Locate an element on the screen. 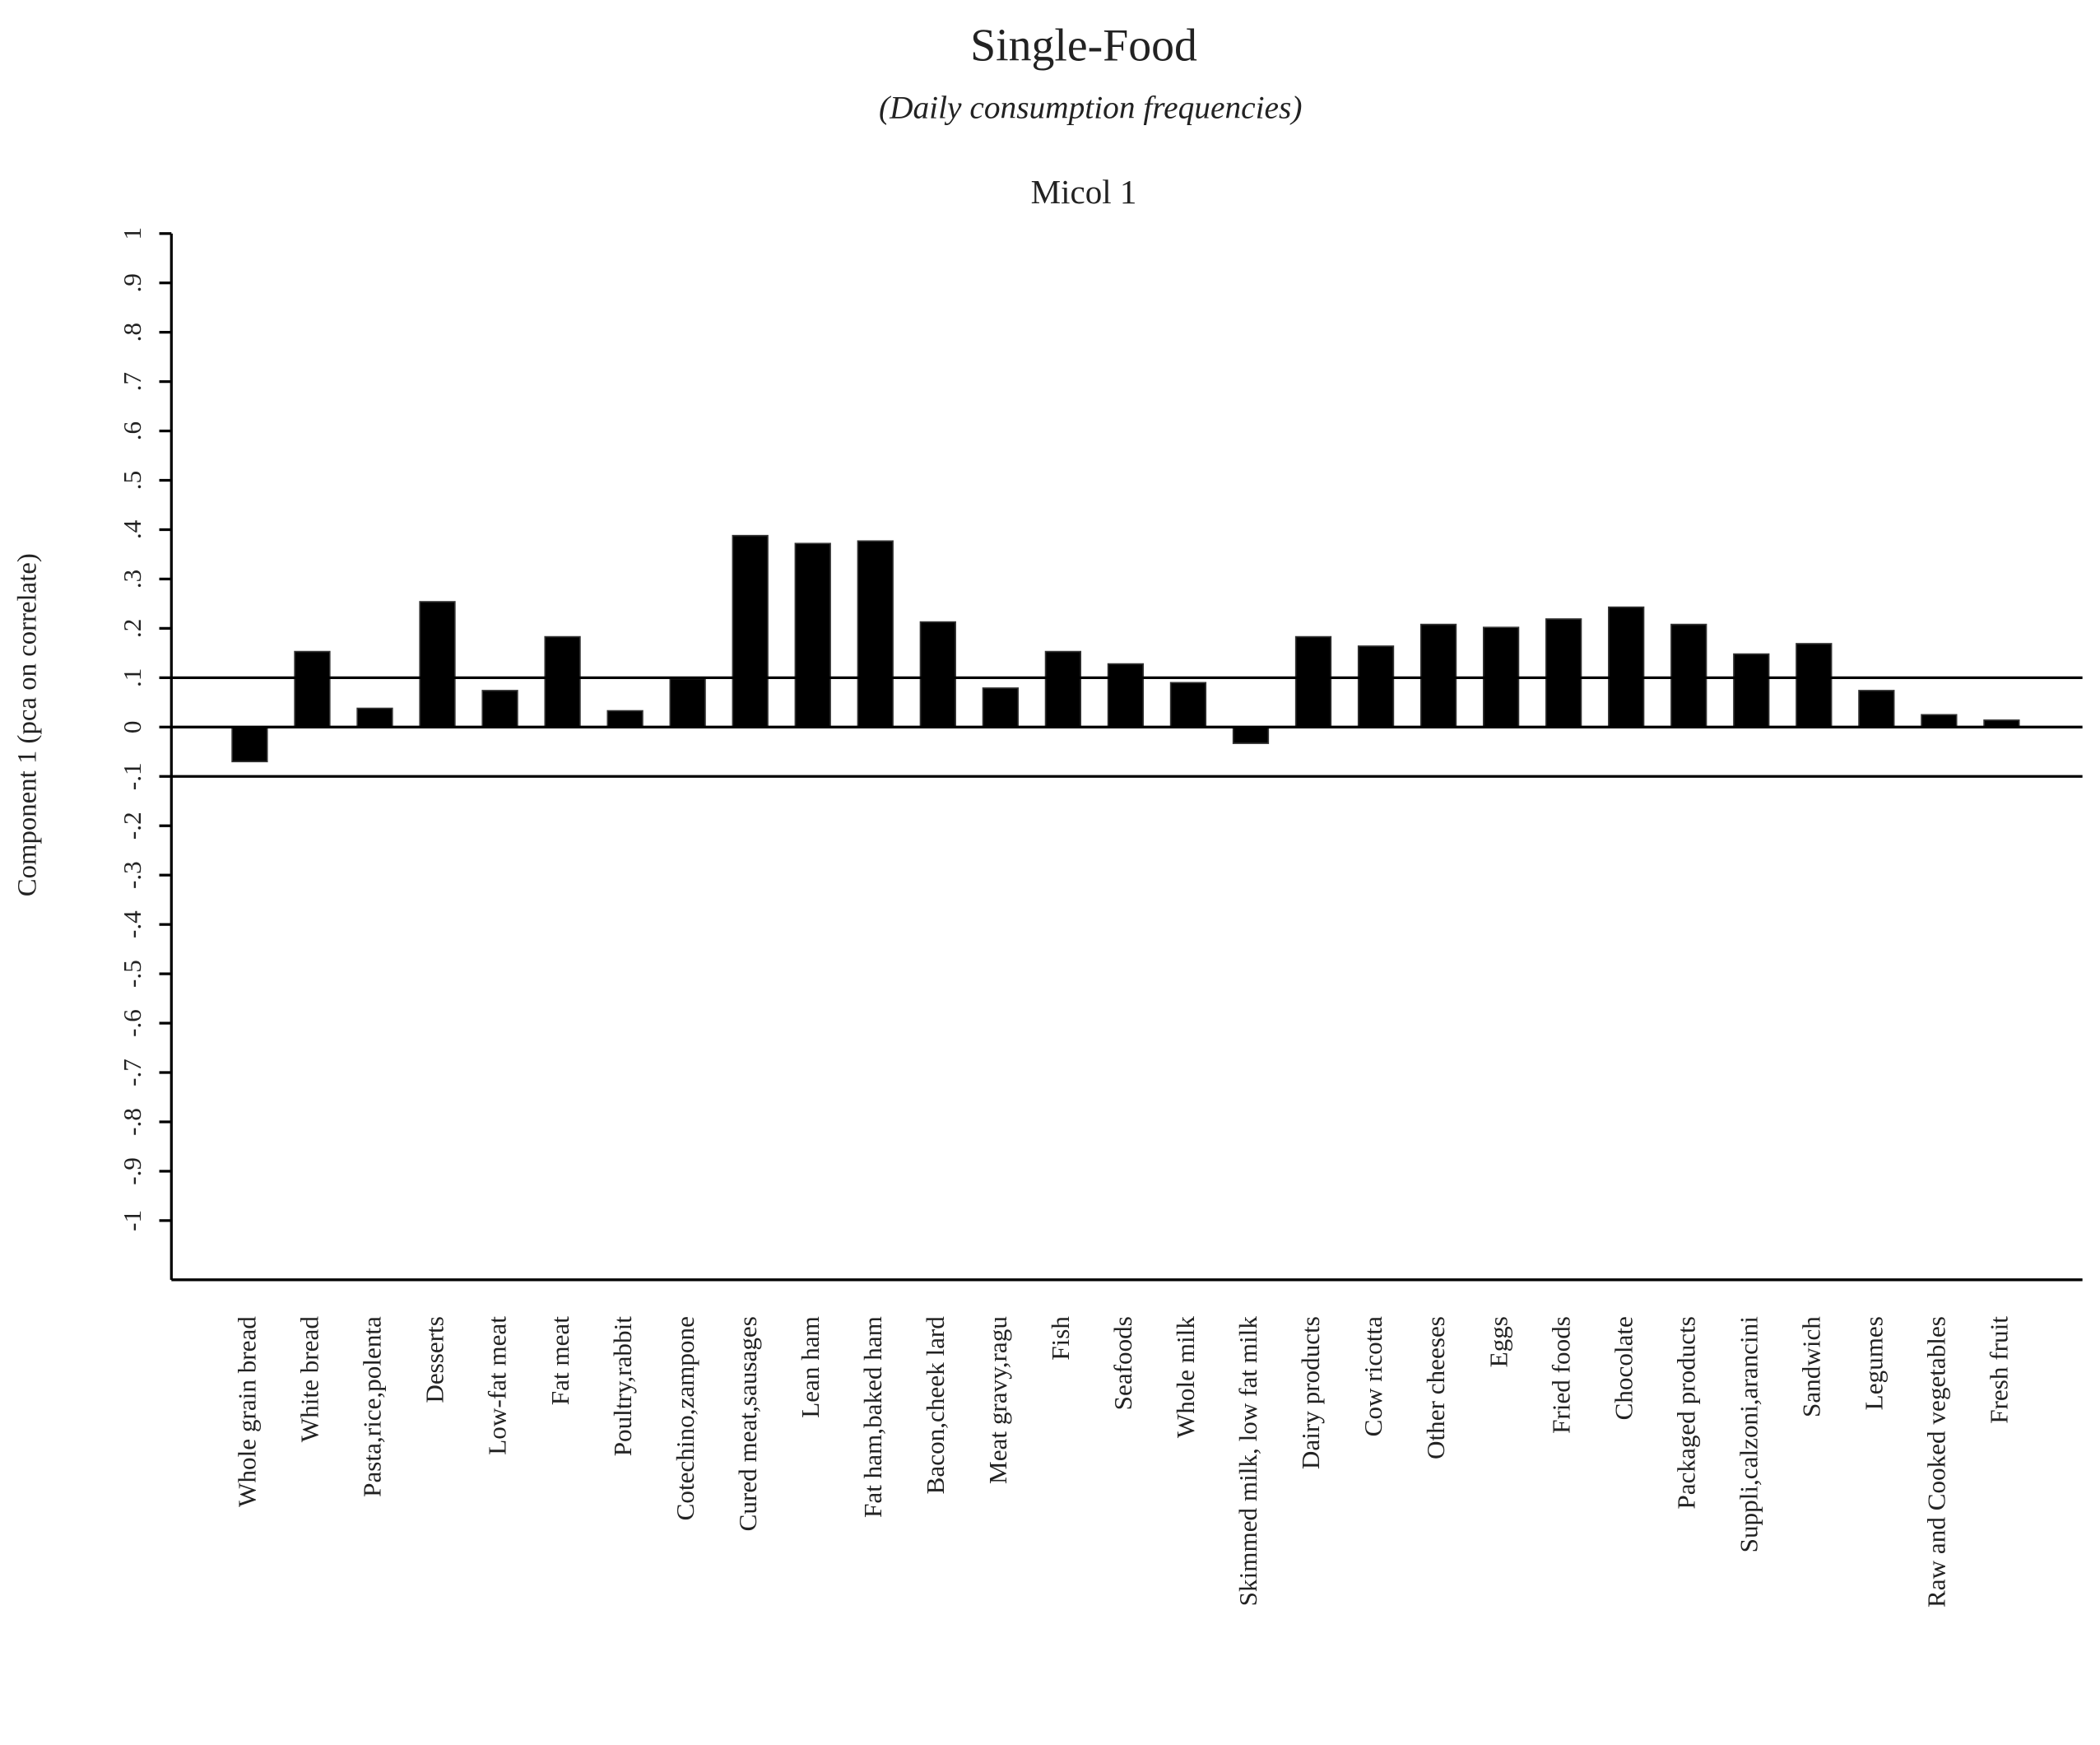 The height and width of the screenshot is (1745, 2100). y-tick-label: -.6 is located at coordinates (132, 1023).